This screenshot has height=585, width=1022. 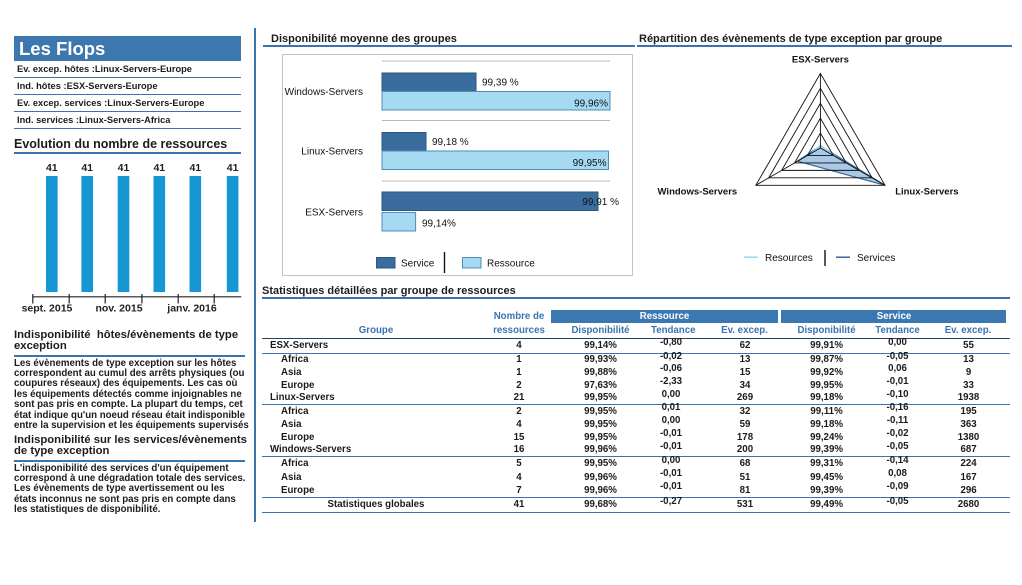 What do you see at coordinates (600, 202) in the screenshot?
I see `svg-text: 99,91 %` at bounding box center [600, 202].